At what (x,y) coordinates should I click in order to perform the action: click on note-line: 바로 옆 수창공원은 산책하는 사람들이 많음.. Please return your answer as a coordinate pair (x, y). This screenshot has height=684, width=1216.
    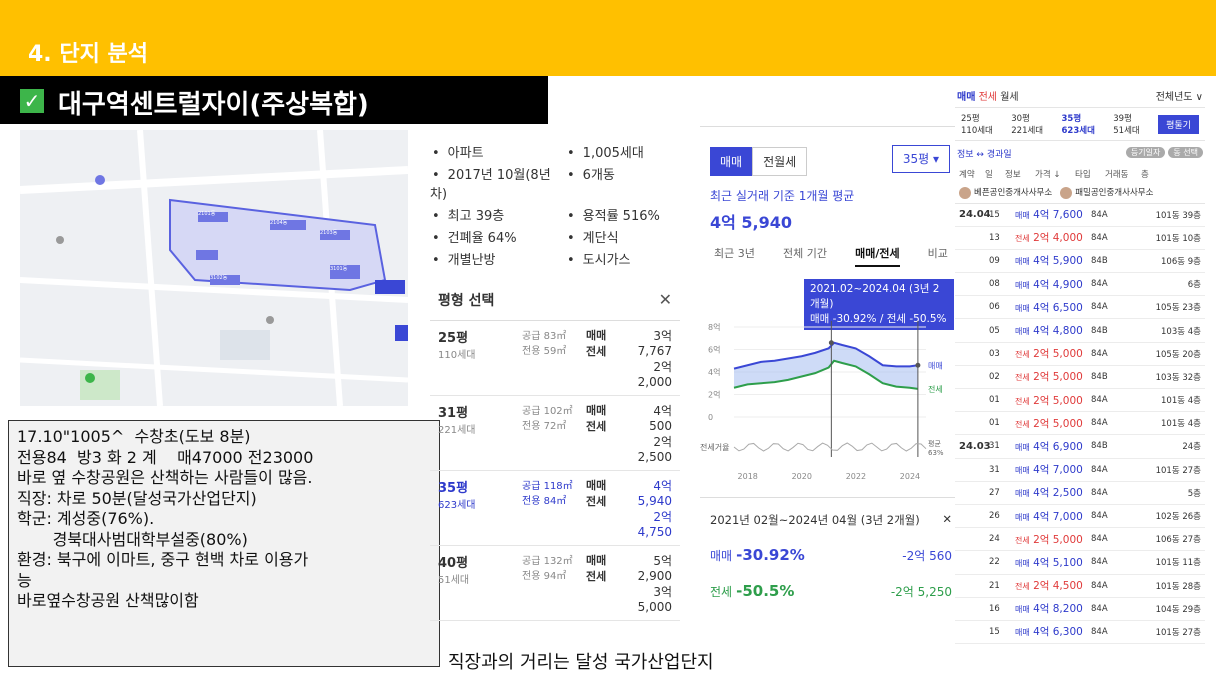
    Looking at the image, I should click on (165, 477).